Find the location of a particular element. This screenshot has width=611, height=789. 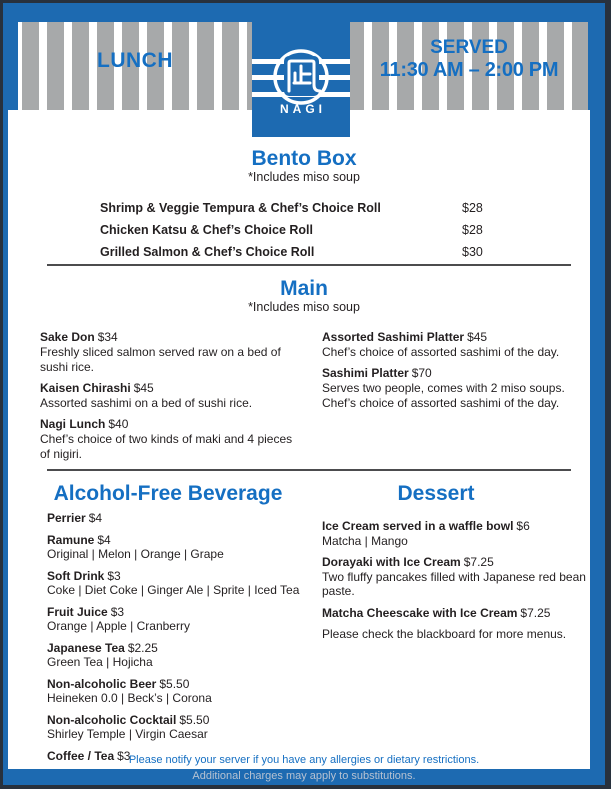

item-title-line: Ramune $4 is located at coordinates (174, 540).